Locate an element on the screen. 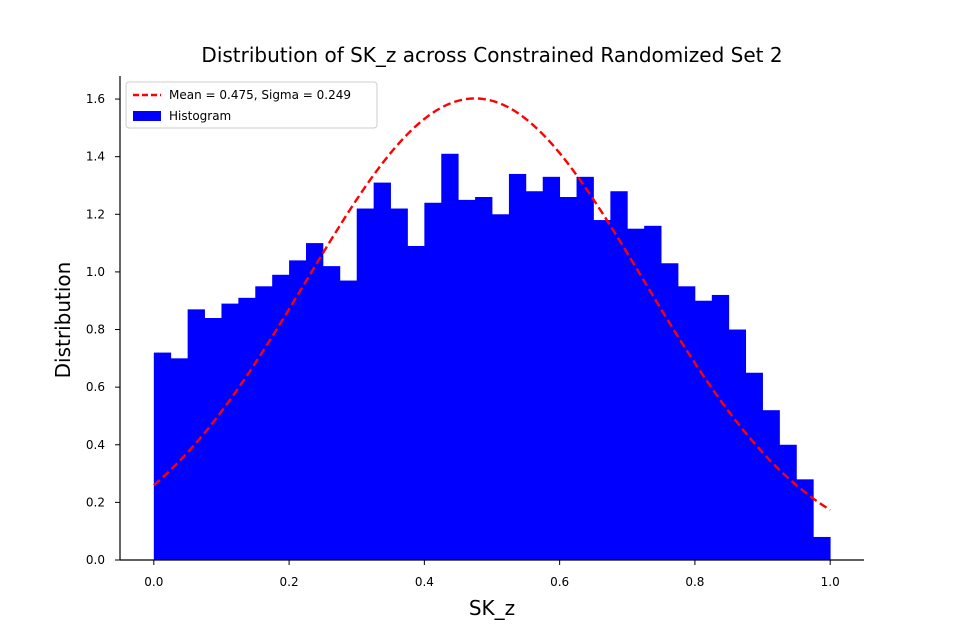 Image resolution: width=960 pixels, height=640 pixels. x-tick-label: 0.0 is located at coordinates (153, 582).